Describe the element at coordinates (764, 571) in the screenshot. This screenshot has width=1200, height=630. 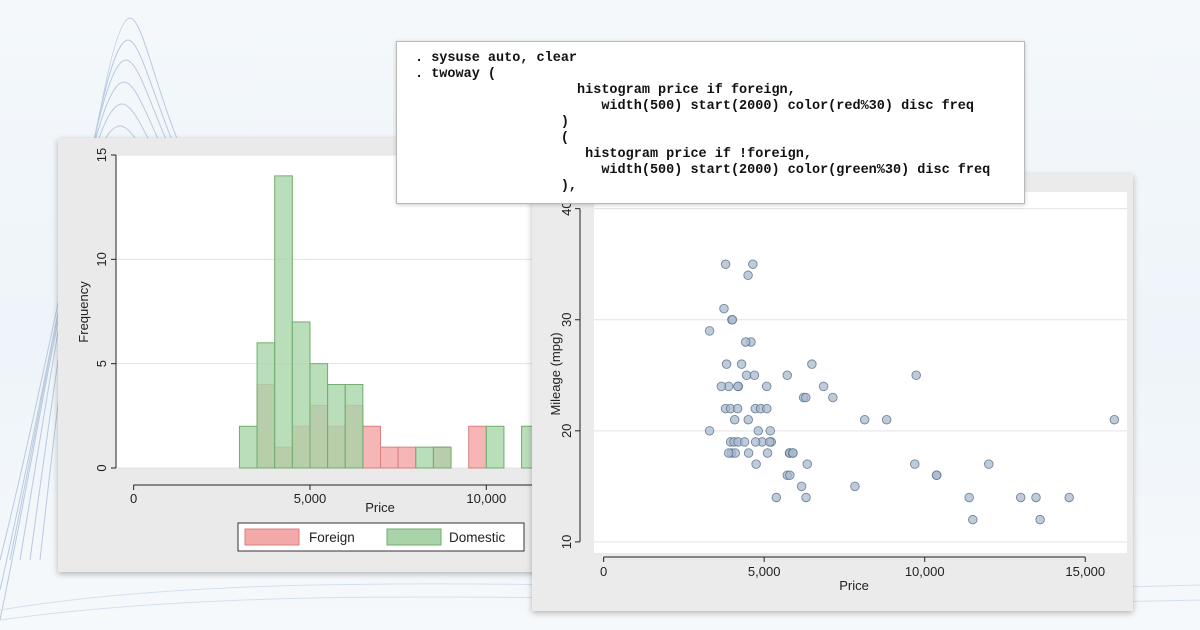
I see `scatter-x-tick-label: 5,000` at that location.